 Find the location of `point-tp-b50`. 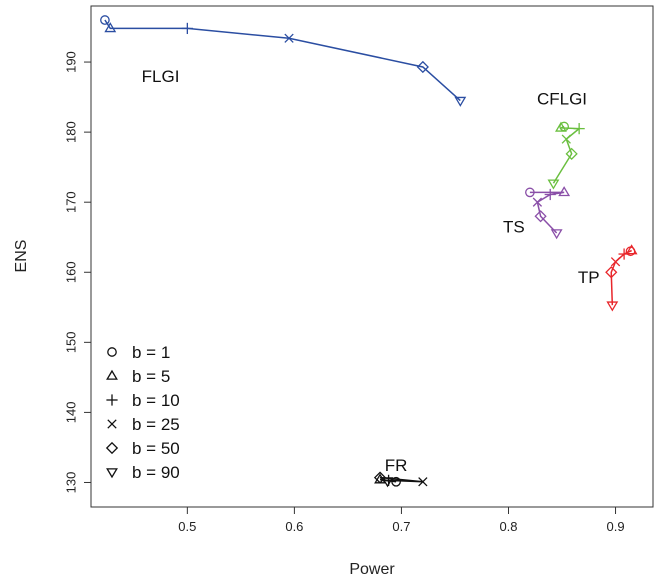

point-tp-b50 is located at coordinates (611, 272).